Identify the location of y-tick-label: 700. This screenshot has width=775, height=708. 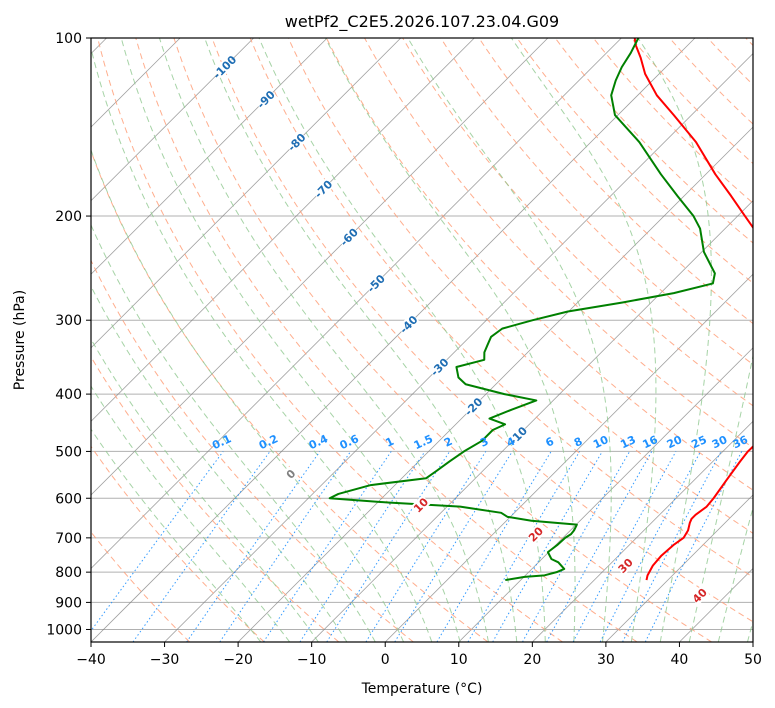
(68, 539).